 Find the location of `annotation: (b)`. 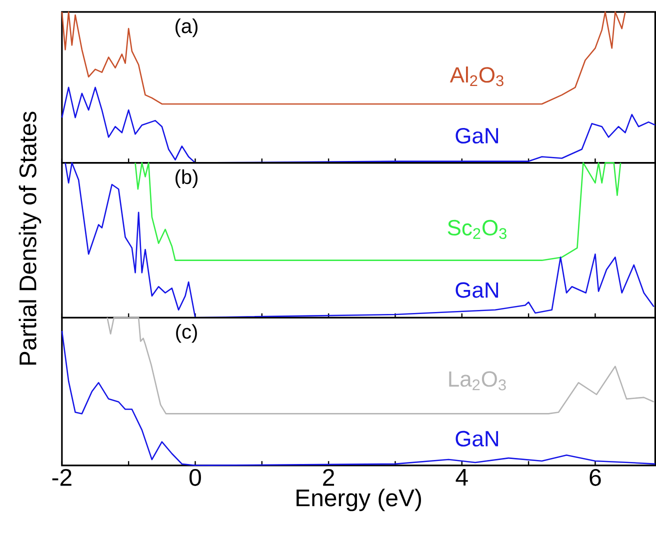

annotation: (b) is located at coordinates (187, 178).